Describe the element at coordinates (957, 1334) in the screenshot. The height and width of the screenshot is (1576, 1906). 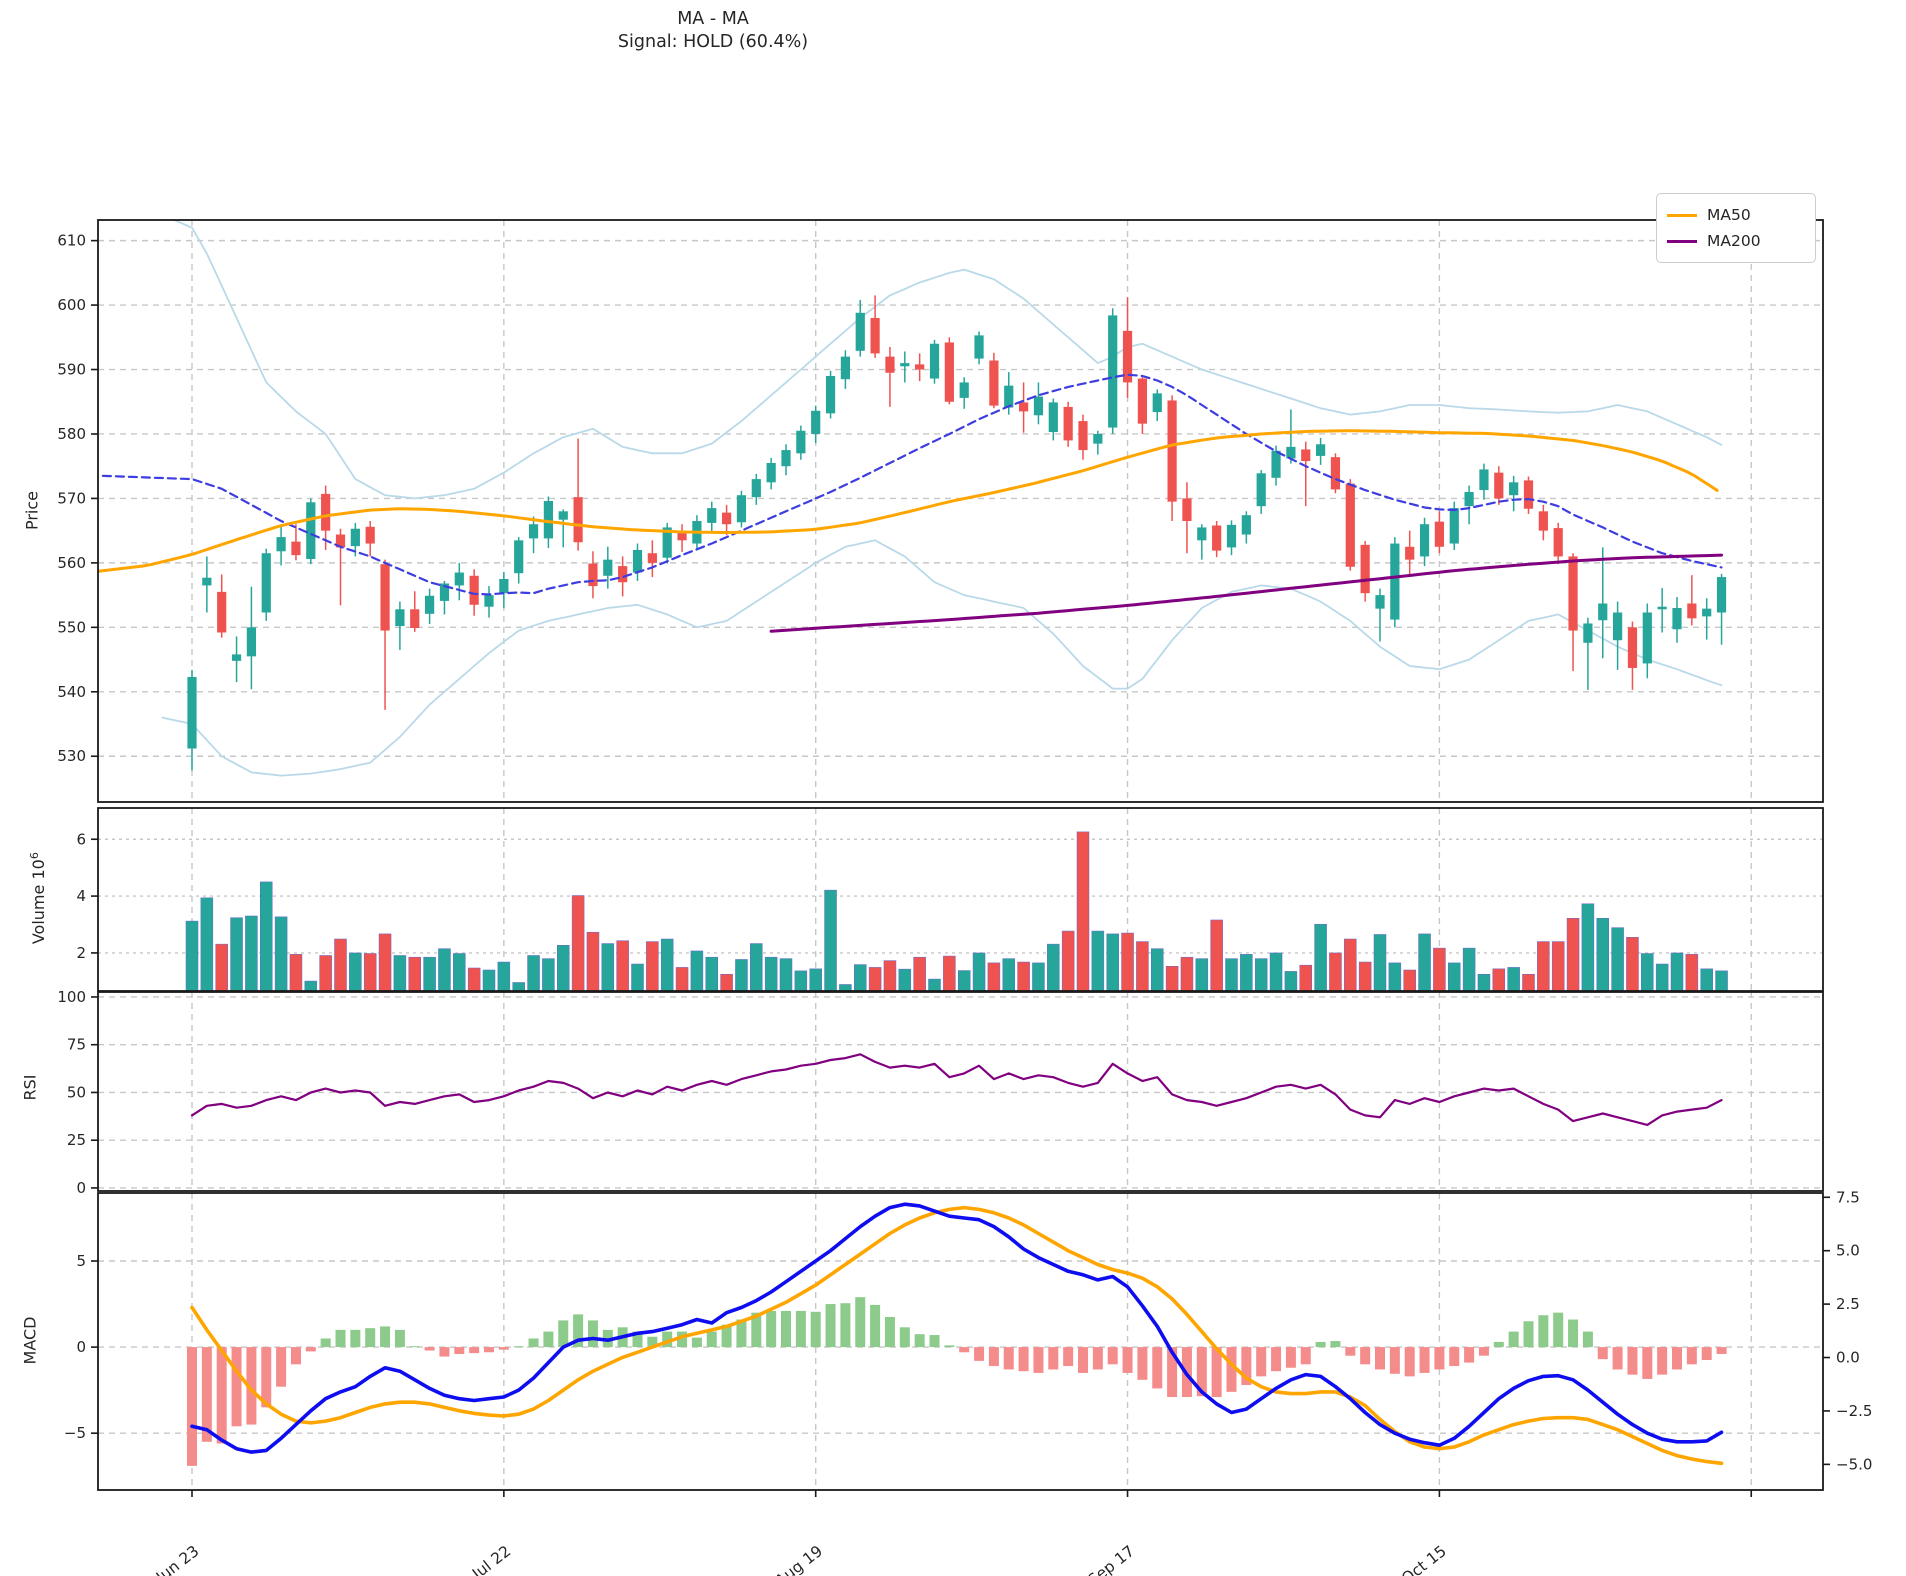
I see `macd-panel` at that location.